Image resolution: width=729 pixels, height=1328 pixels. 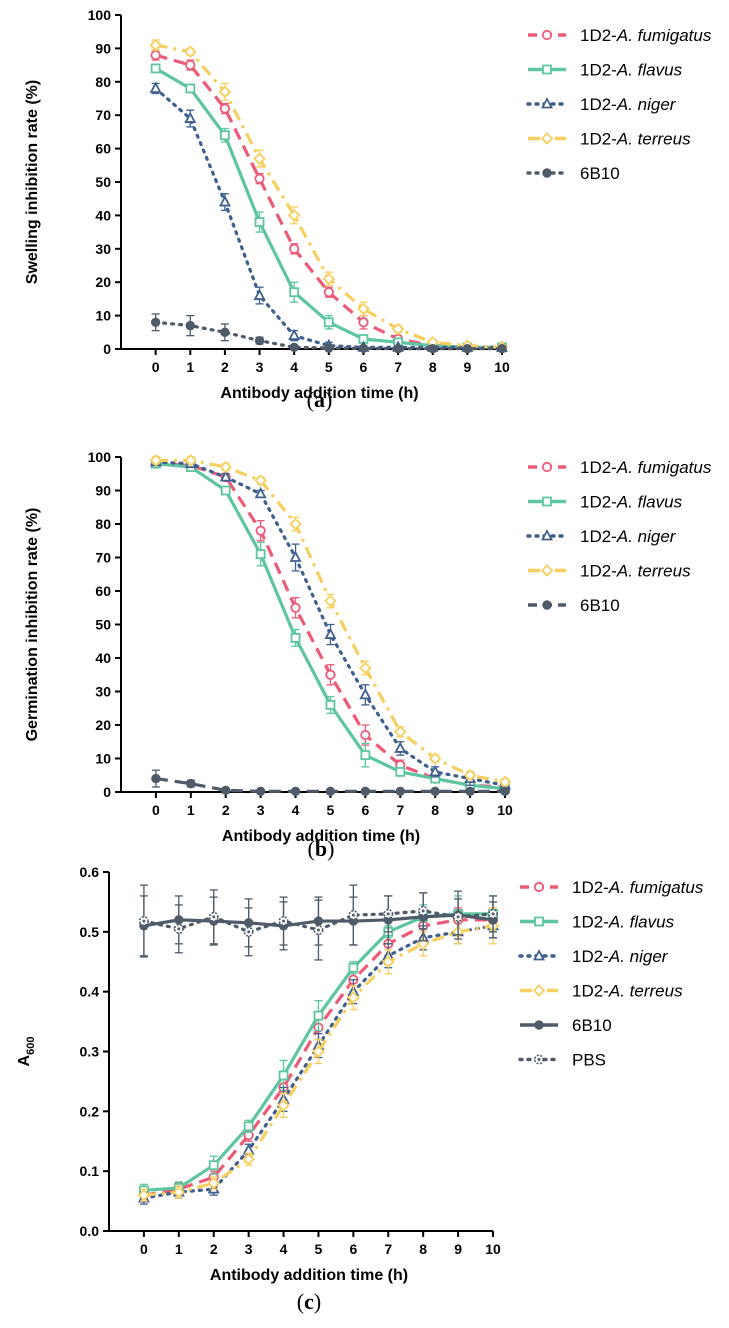 I want to click on y-tick-label: 90, so click(x=103, y=491).